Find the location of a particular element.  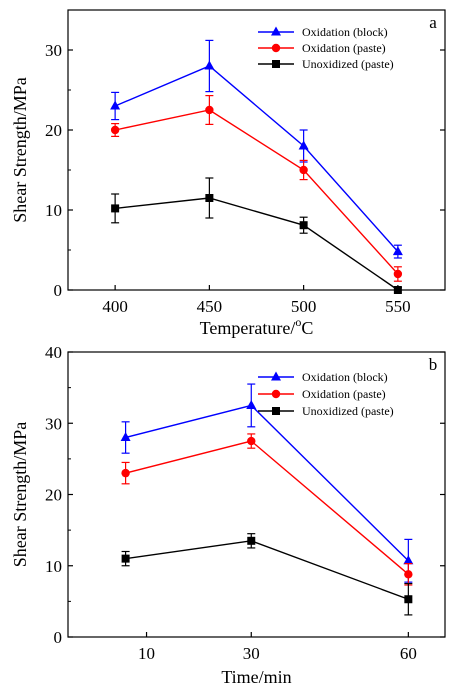

y-tick-label: 40 is located at coordinates (53, 352).